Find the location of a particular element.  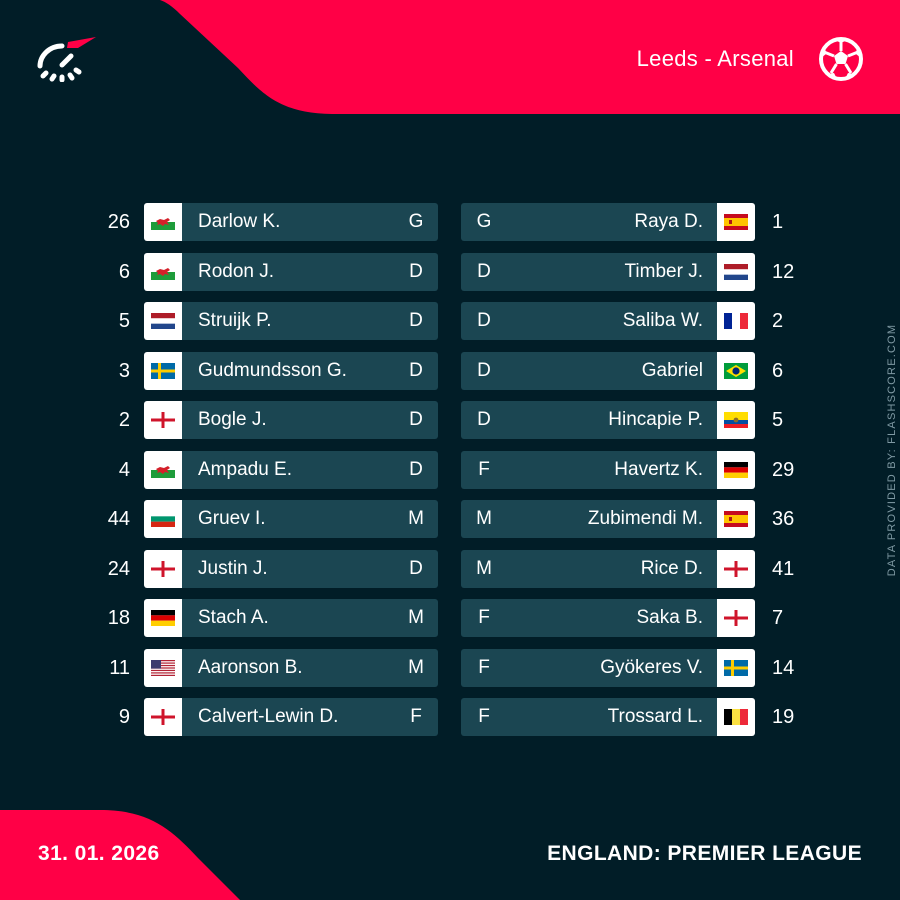

away-player-row: 5 Hincapie P. D is located at coordinates (450, 420).